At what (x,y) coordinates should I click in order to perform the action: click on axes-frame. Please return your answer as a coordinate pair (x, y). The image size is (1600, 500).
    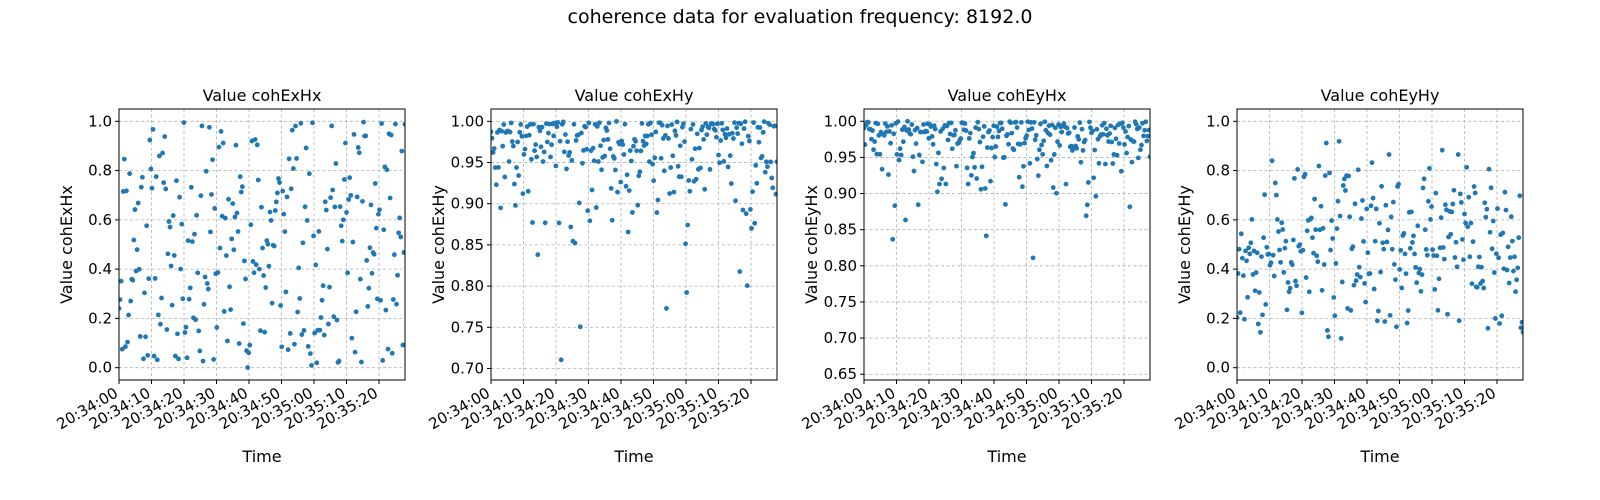
    Looking at the image, I should click on (262, 244).